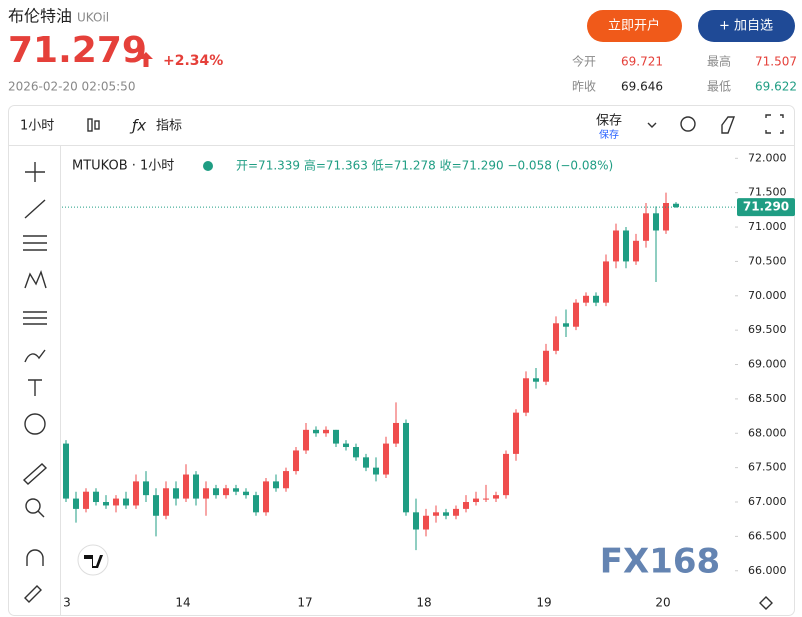 This screenshot has width=802, height=617. I want to click on y-tick-label: 70.000, so click(767, 295).